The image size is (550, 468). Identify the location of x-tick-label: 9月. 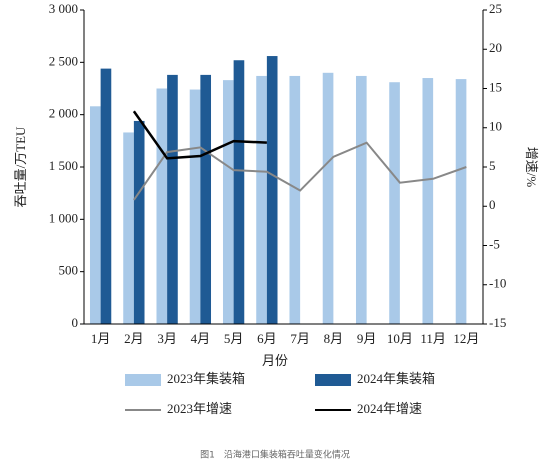
(367, 338).